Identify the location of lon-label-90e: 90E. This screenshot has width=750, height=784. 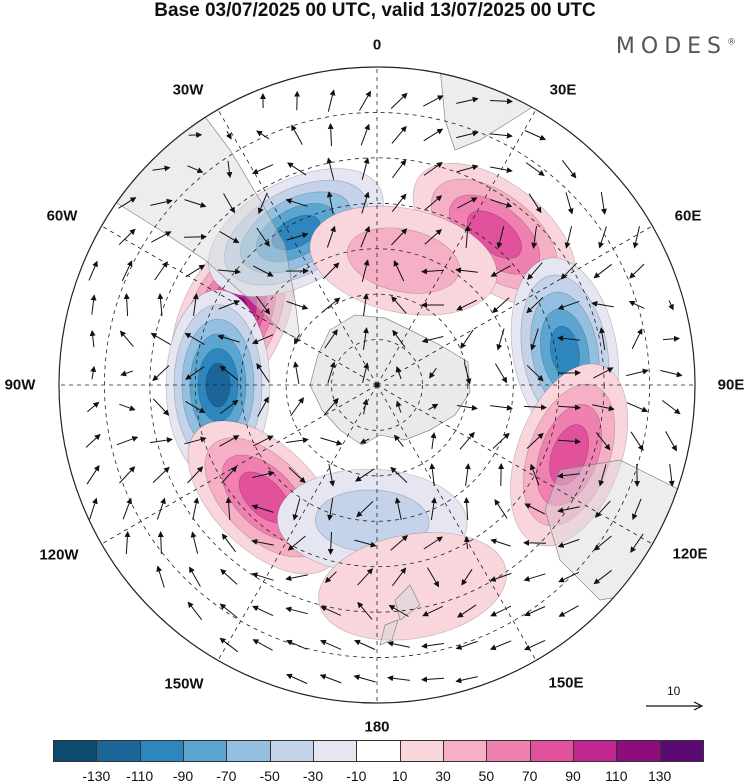
(731, 385).